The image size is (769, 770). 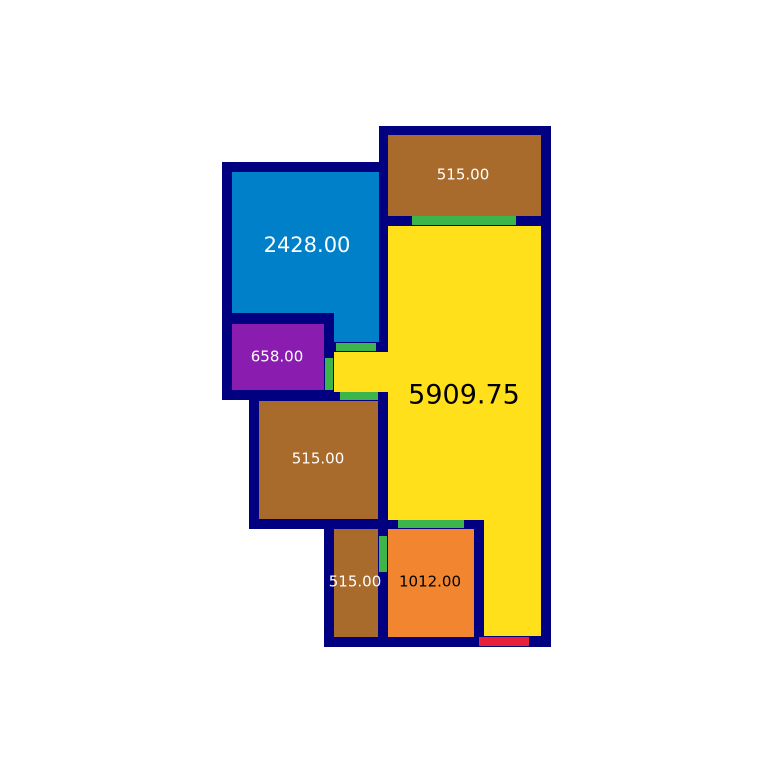 I want to click on area-label-kitchen: 1012.00, so click(x=430, y=582).